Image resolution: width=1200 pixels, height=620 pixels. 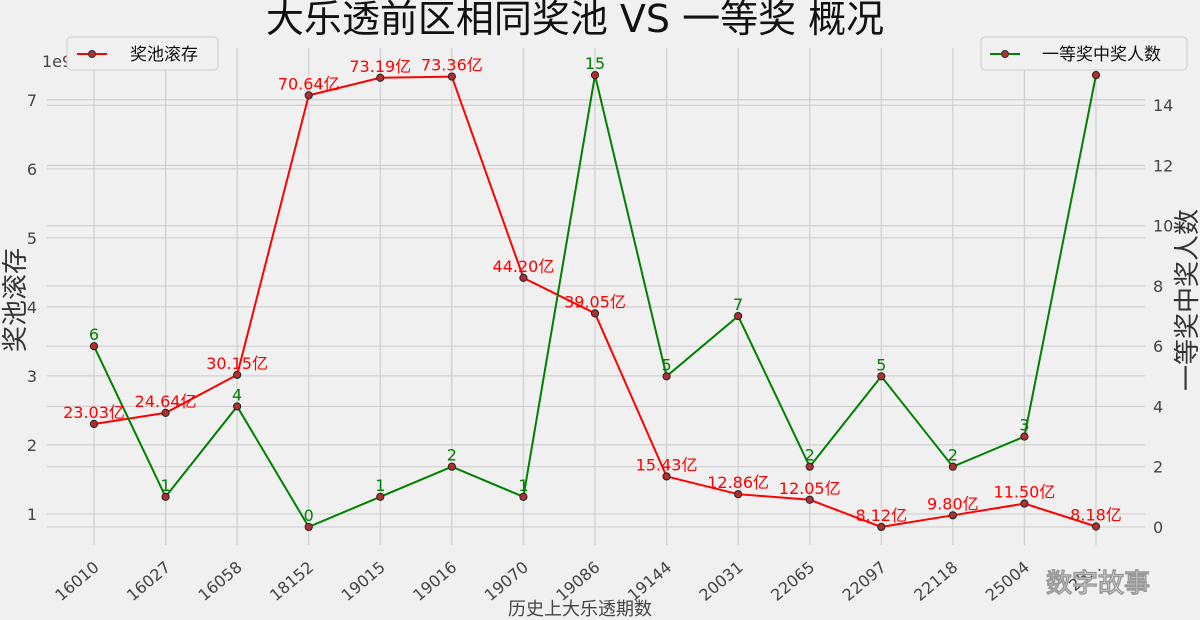 I want to click on left-y-tick-label: 3, so click(x=32, y=376).